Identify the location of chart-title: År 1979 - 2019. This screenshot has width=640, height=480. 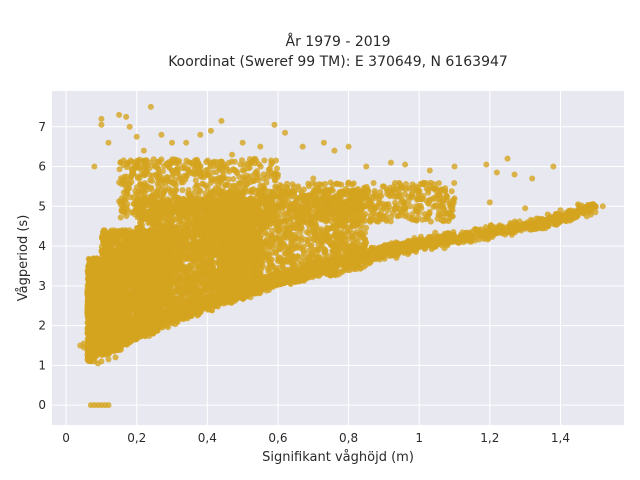
(338, 41).